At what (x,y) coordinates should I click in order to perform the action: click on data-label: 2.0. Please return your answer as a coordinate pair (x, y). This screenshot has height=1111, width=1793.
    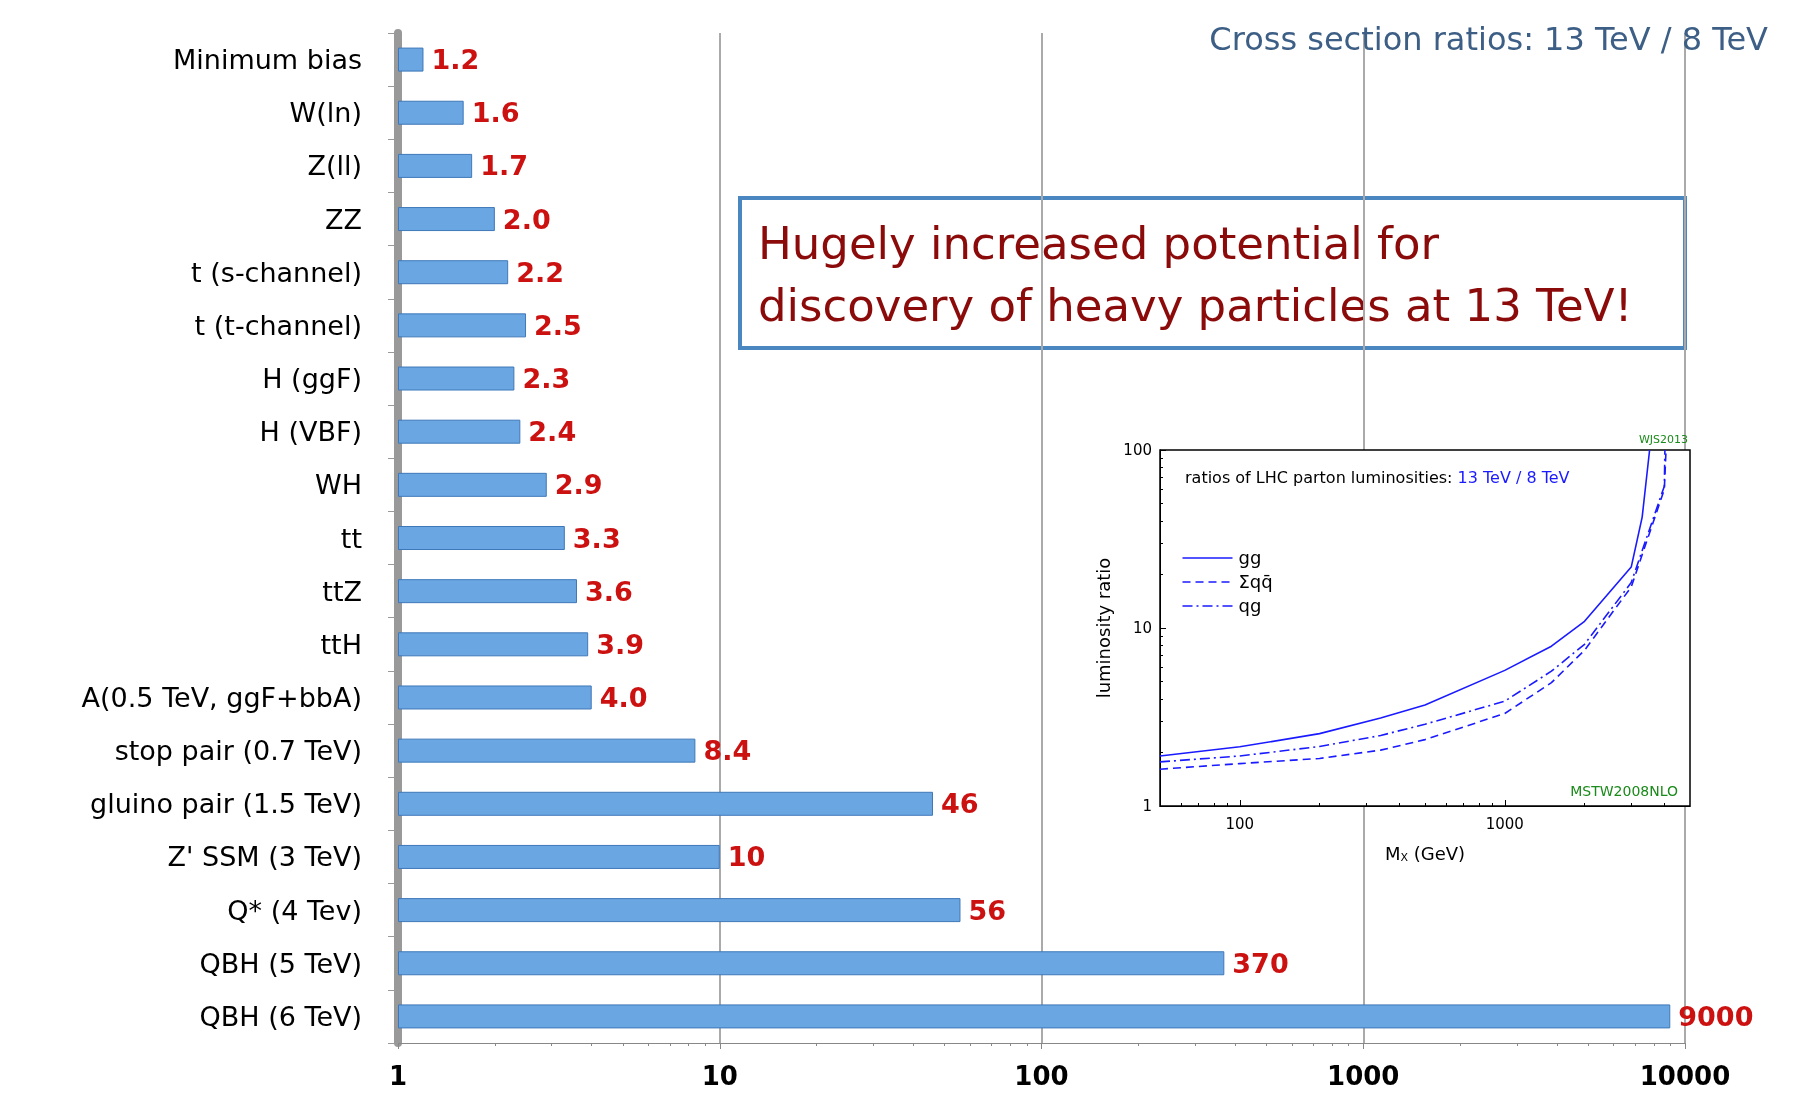
    Looking at the image, I should click on (526, 219).